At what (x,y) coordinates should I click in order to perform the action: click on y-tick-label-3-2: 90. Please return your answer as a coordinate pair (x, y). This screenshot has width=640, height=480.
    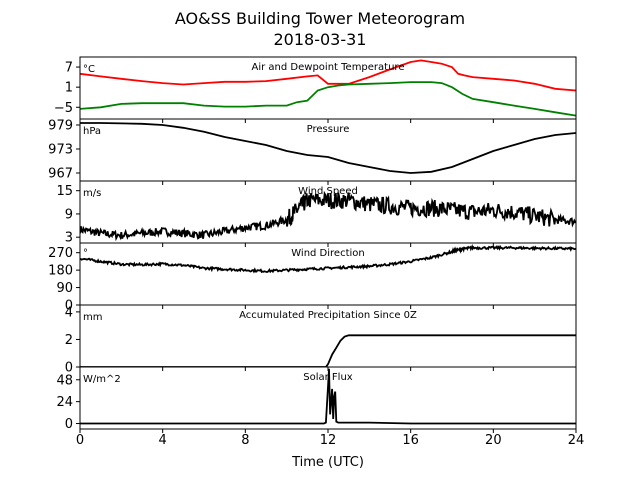
    Looking at the image, I should click on (64, 288).